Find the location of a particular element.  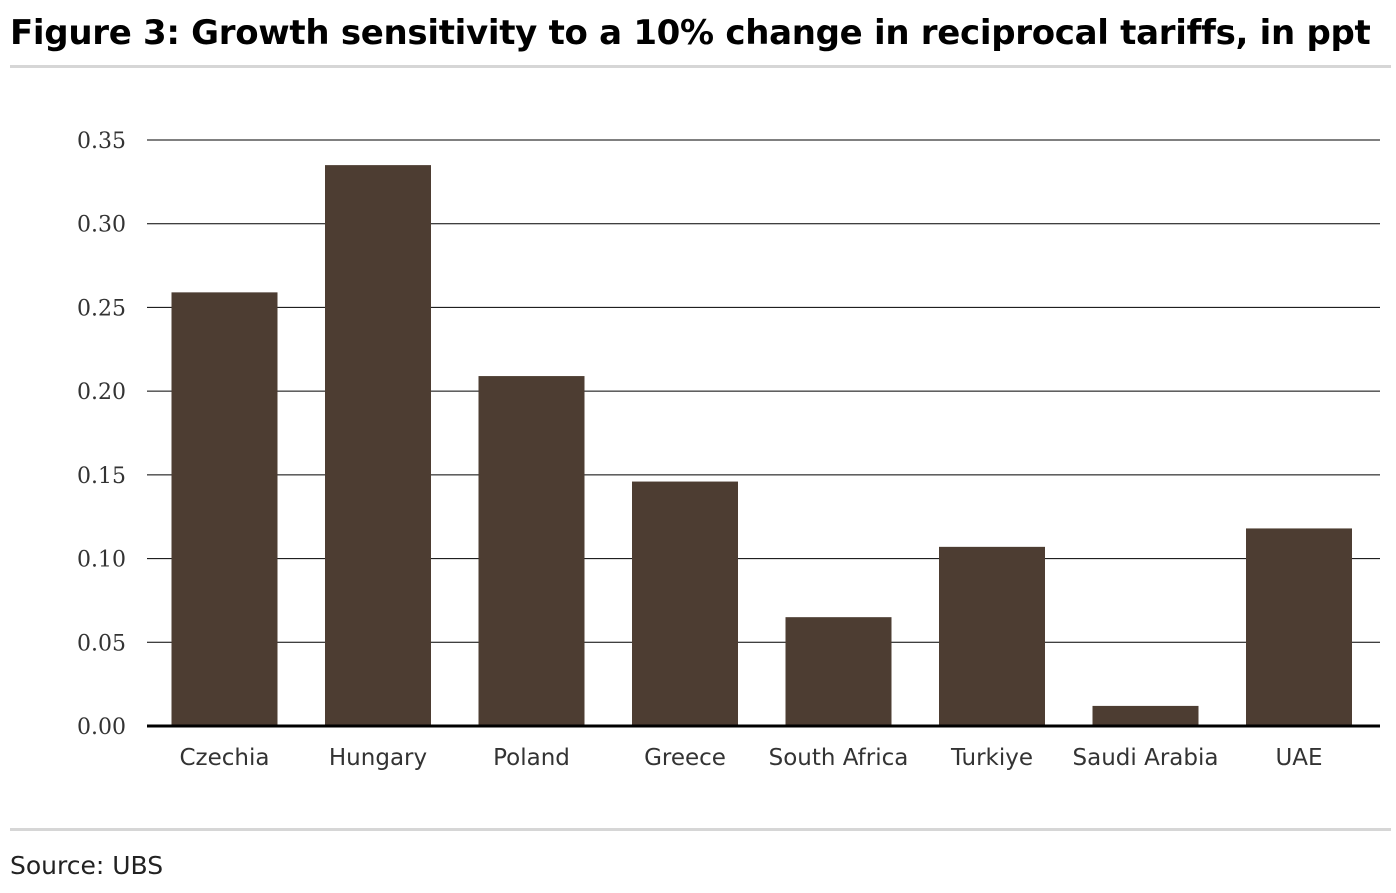

x-category-label: South Africa is located at coordinates (839, 758).